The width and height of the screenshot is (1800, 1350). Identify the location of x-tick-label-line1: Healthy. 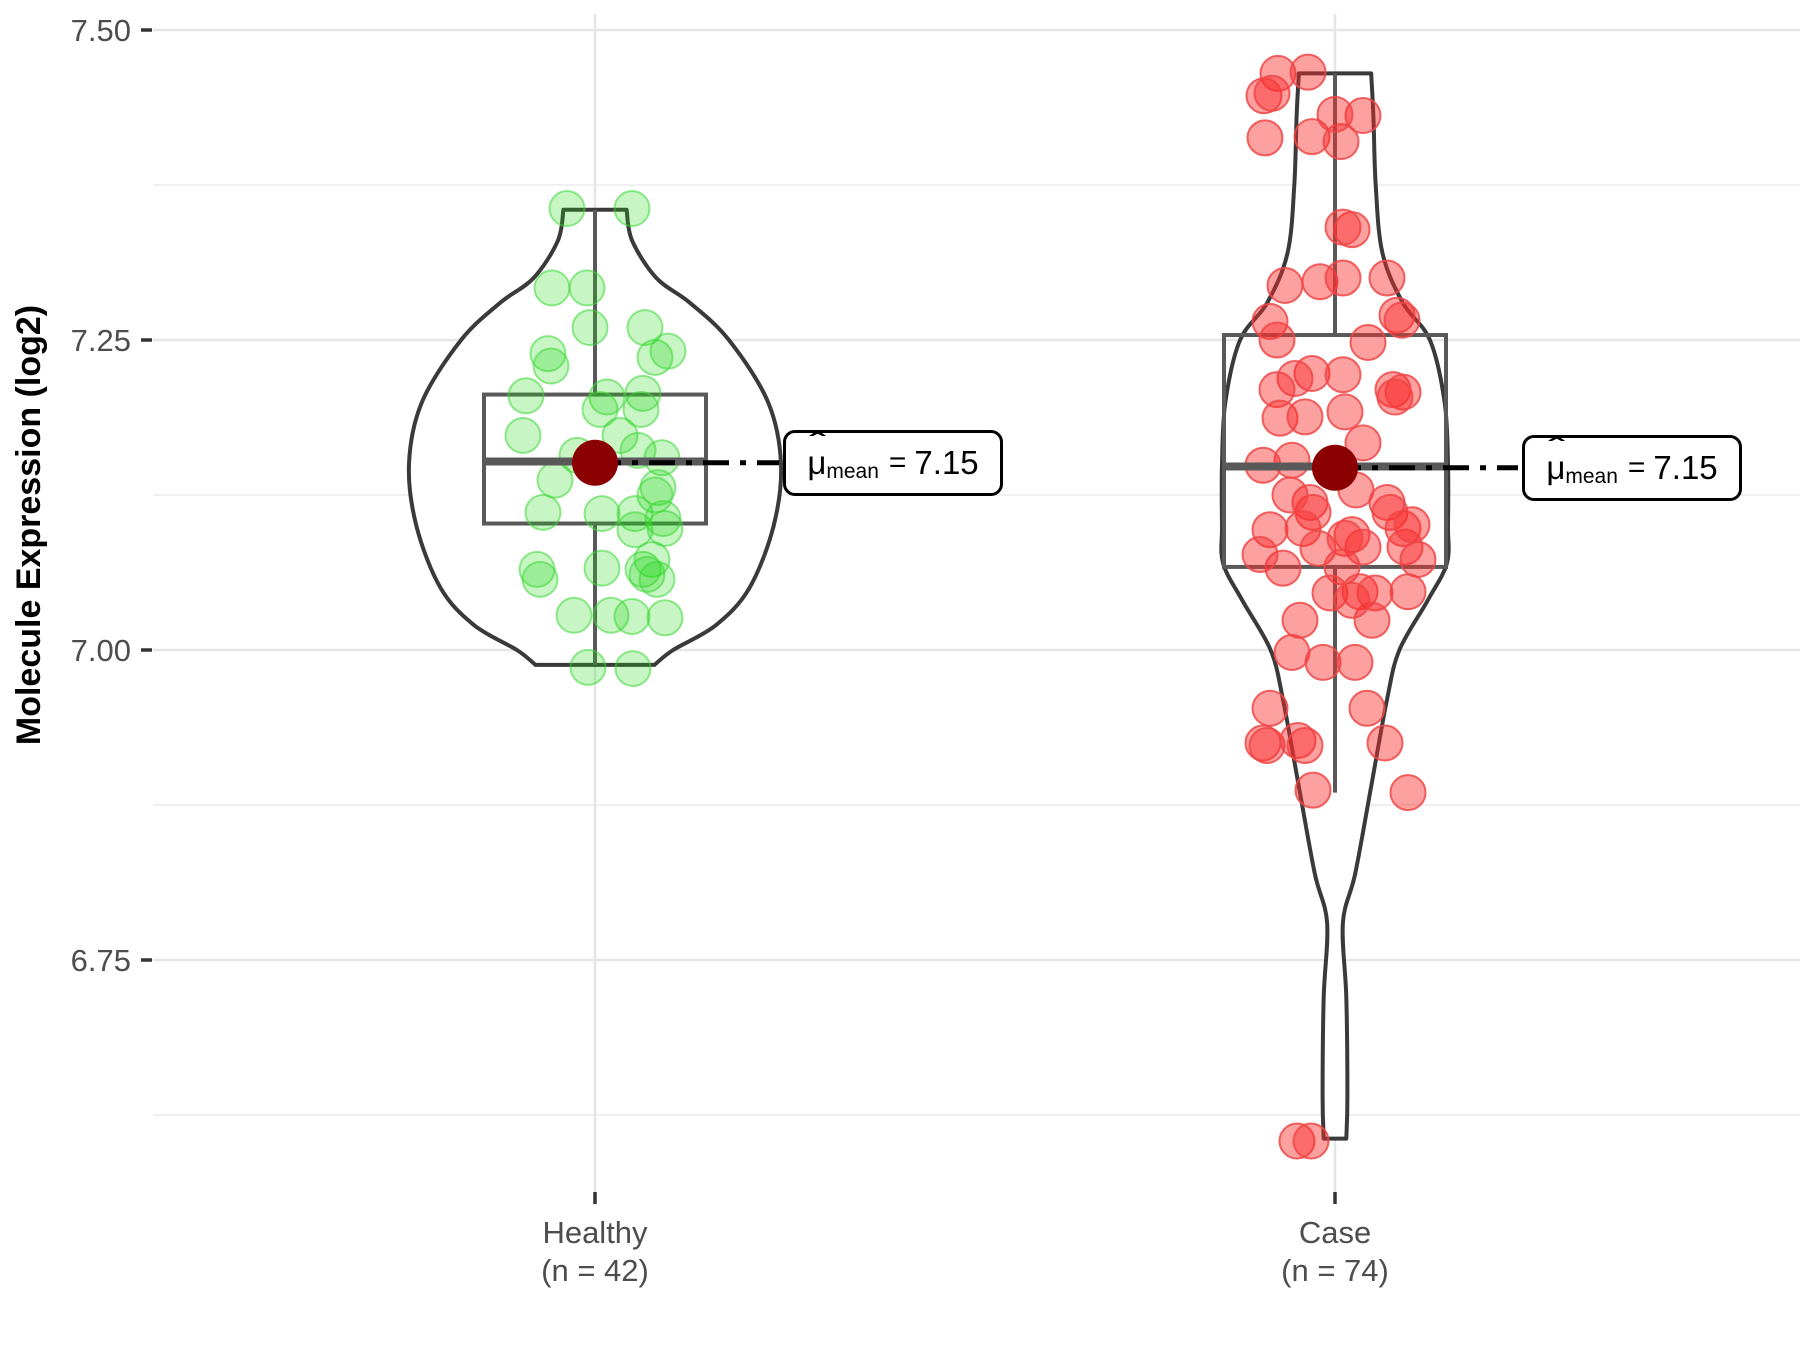
(595, 1232).